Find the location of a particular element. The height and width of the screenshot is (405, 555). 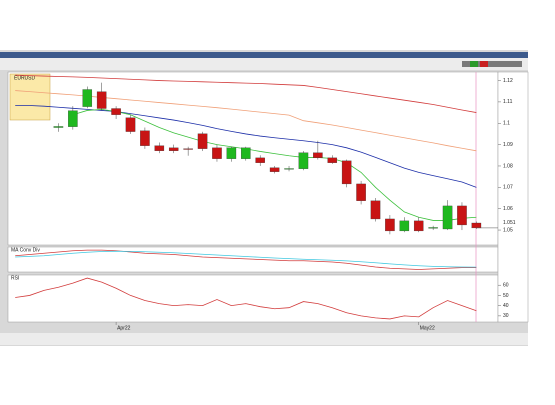

y-tick-label: 1.07 is located at coordinates (508, 188).